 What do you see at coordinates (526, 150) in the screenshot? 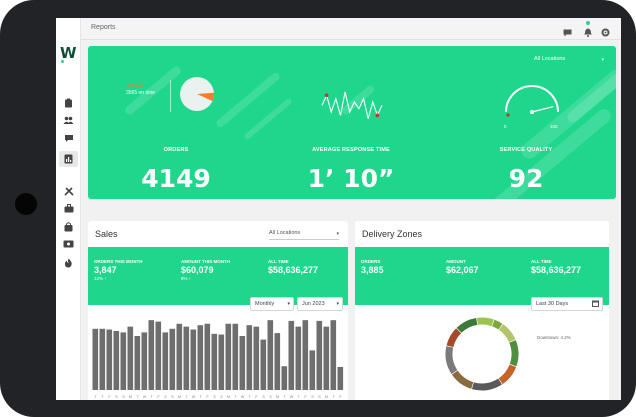
I see `kpi-label-service-quality: SERVICE QUALITY` at bounding box center [526, 150].